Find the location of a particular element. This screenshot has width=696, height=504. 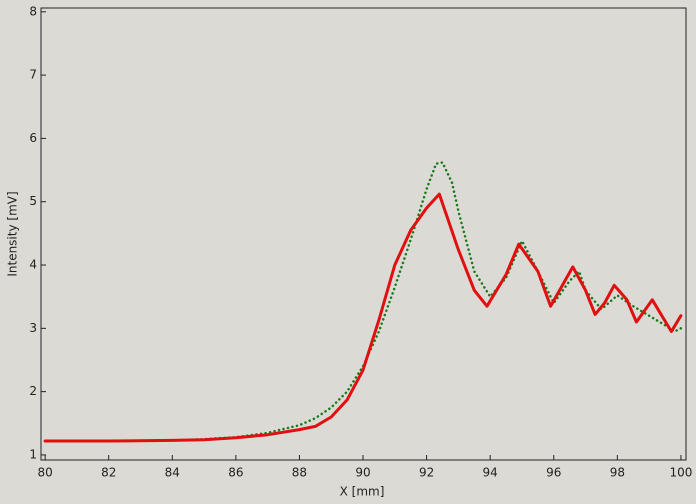

x-tick-label: 82 is located at coordinates (108, 473).